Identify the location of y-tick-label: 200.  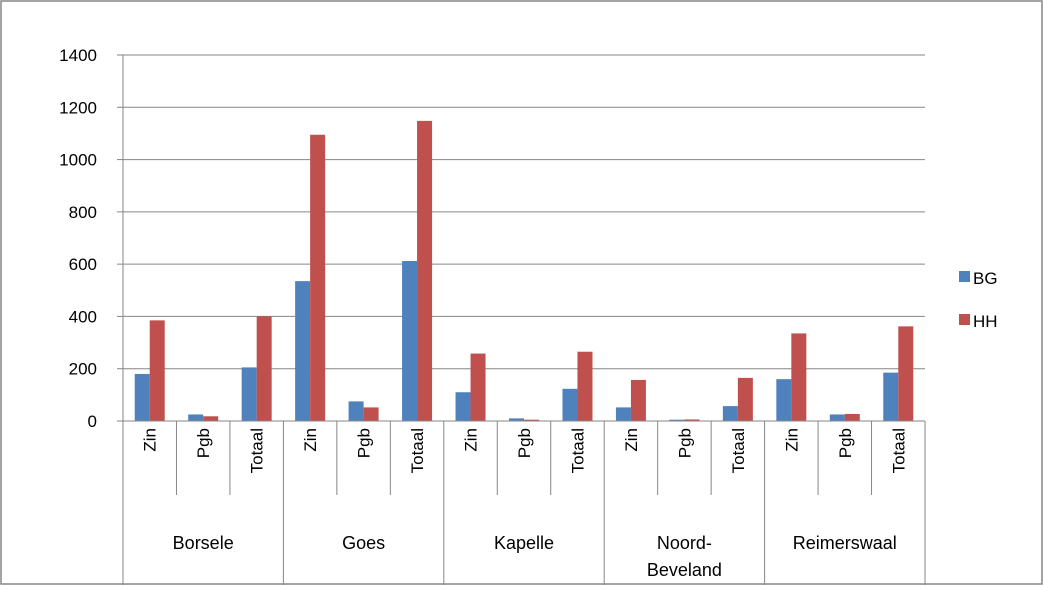
(83, 369).